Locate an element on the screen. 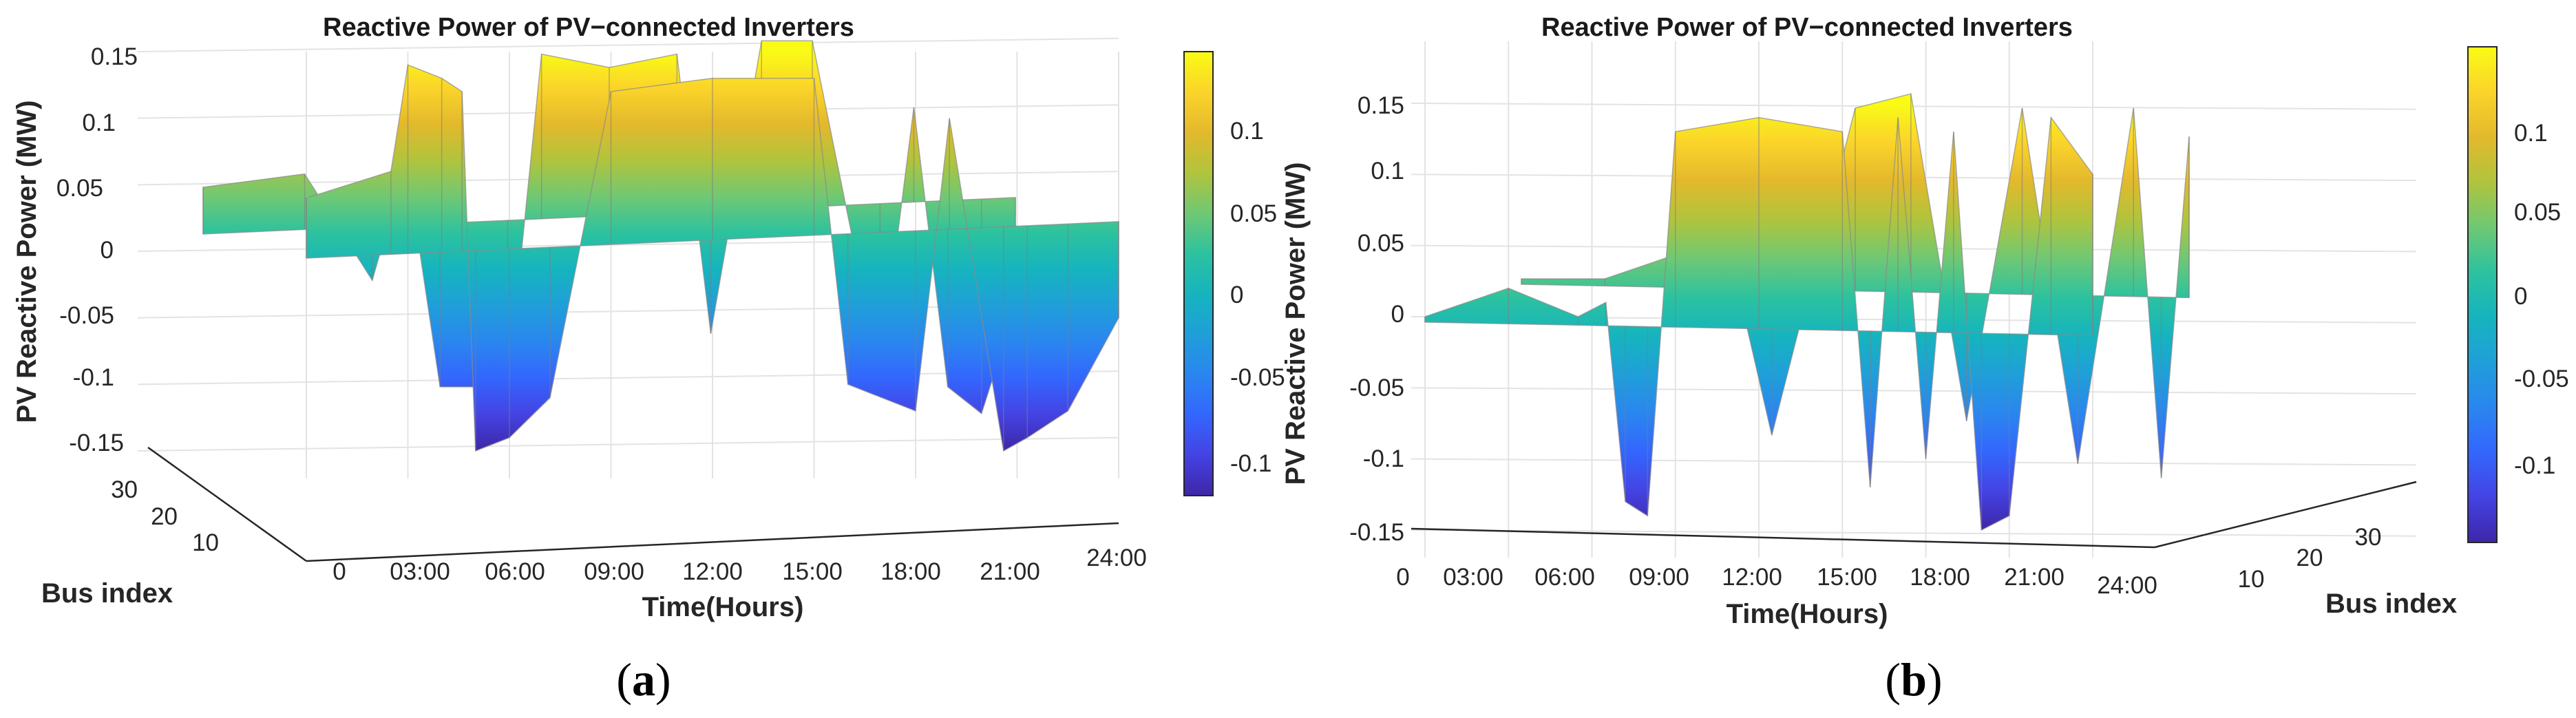  panel-a-time-tick: 21:00 is located at coordinates (1010, 571).